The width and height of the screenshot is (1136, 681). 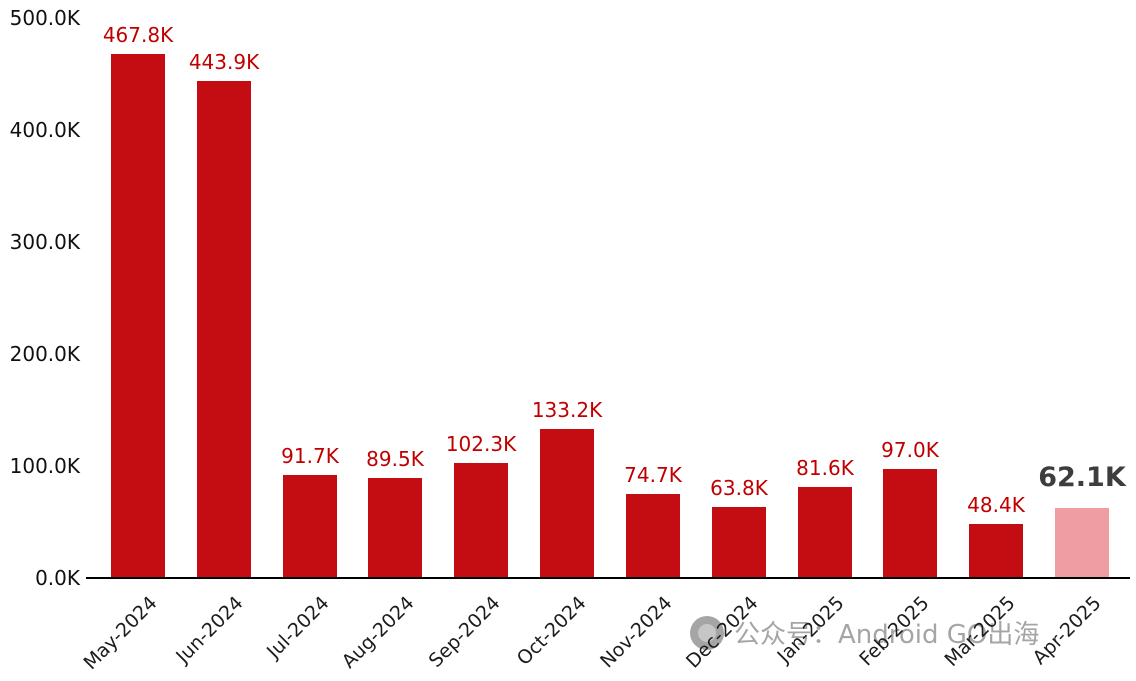 I want to click on bar-value-label: 467.8K, so click(x=138, y=35).